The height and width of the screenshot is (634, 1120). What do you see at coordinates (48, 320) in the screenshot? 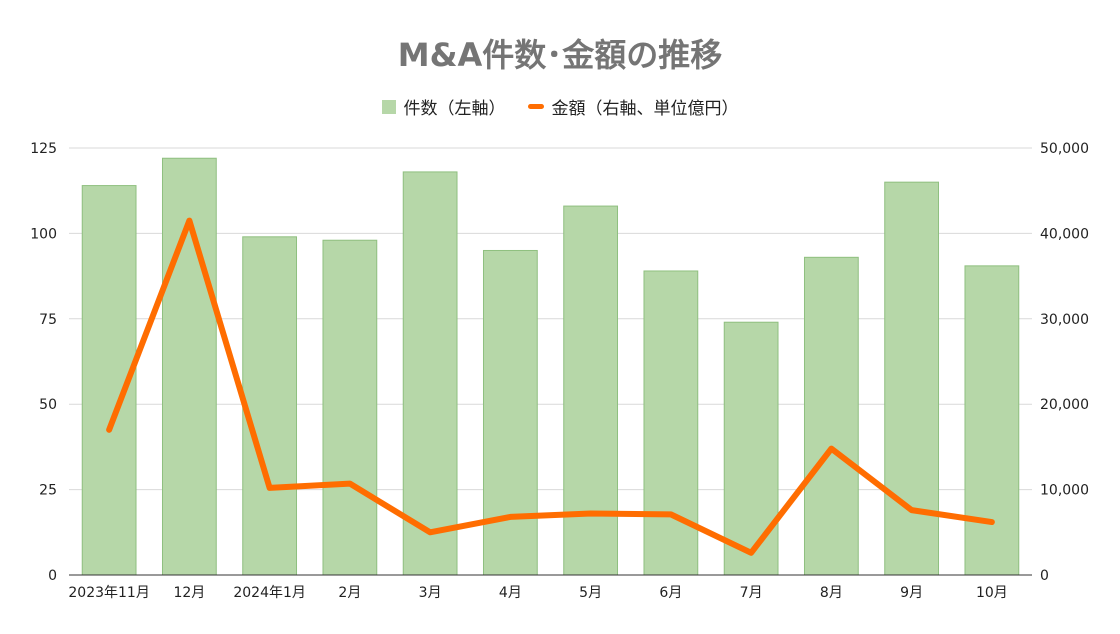
I see `y-left-tick-label: 75` at bounding box center [48, 320].